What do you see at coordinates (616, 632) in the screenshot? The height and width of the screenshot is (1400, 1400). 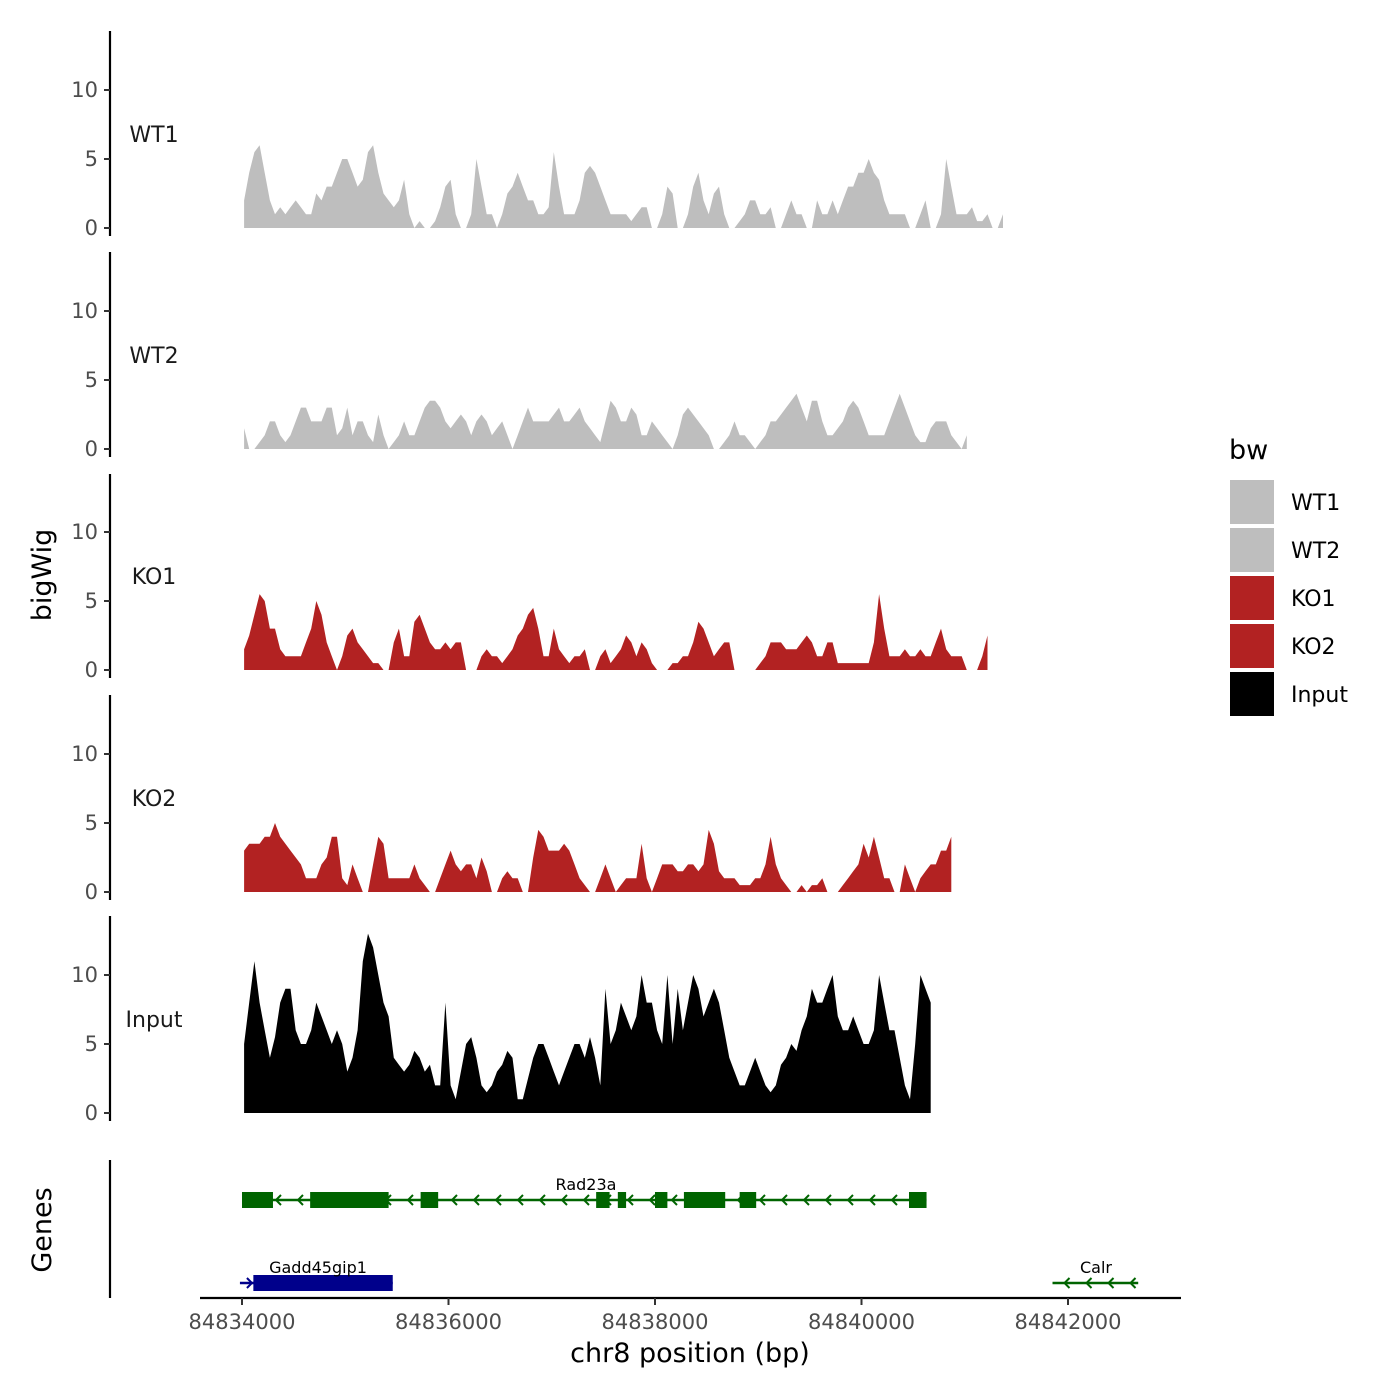 I see `signal-area-ko1` at bounding box center [616, 632].